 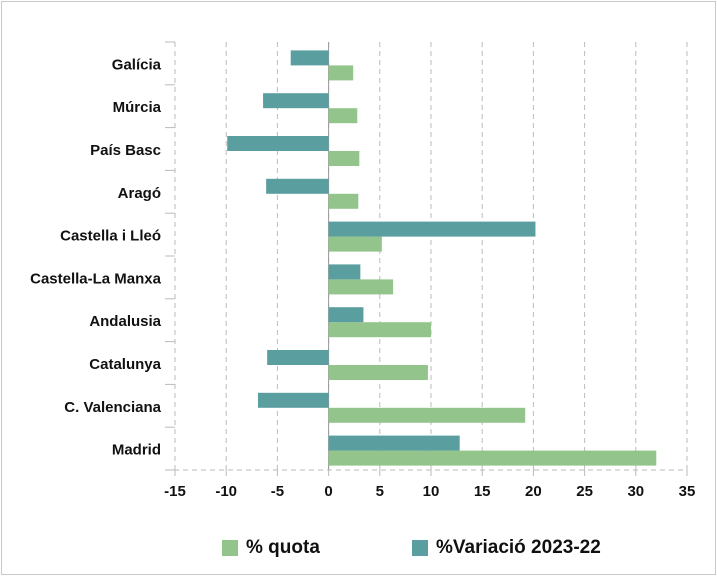 I want to click on x-tick-label: 10, so click(x=431, y=491).